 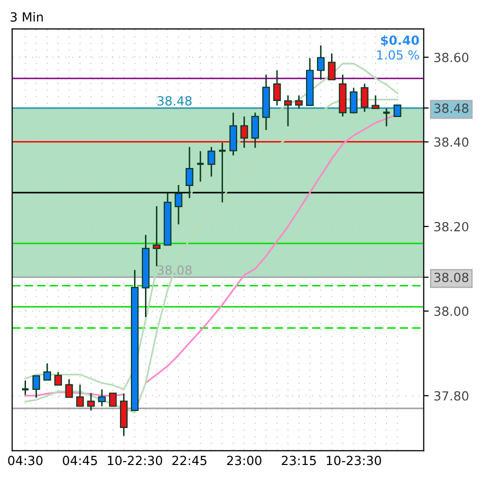 I want to click on y-tick-label: 38.00, so click(x=451, y=311).